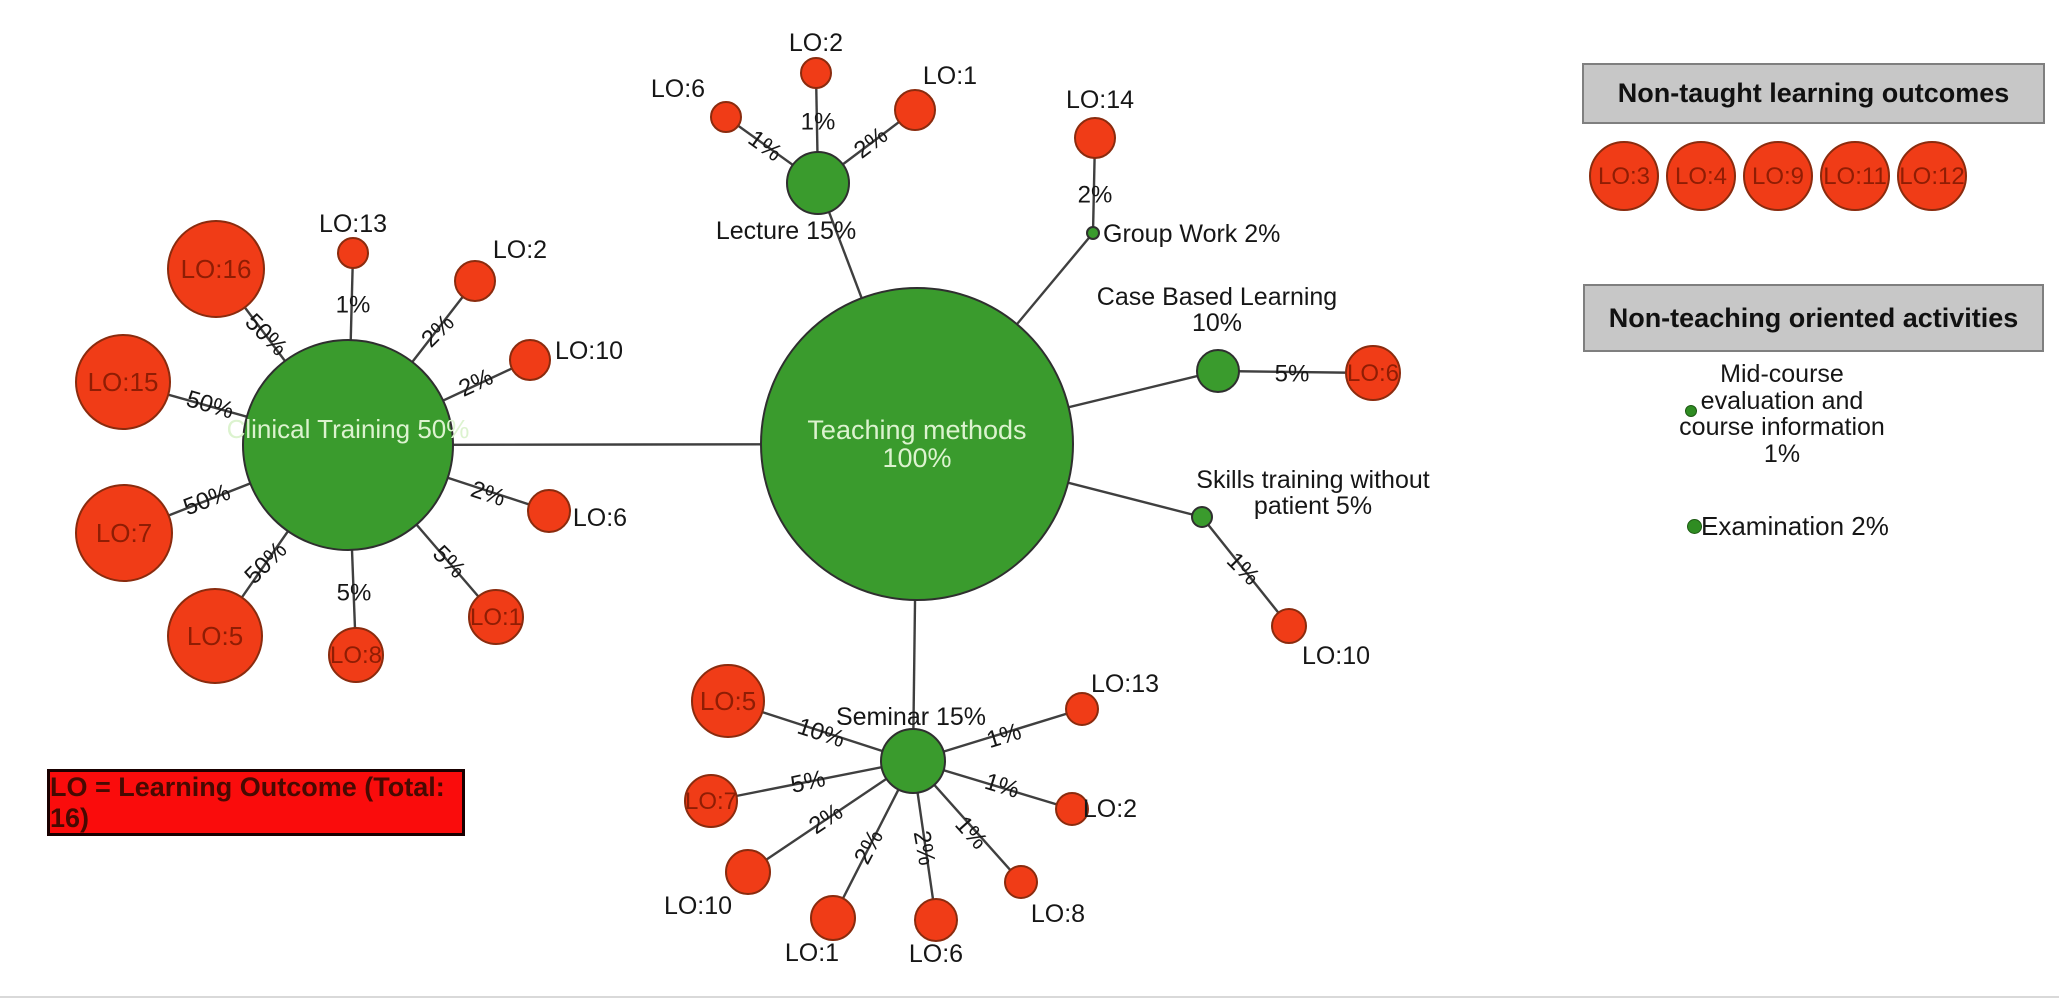 This screenshot has width=2059, height=1001. Describe the element at coordinates (812, 953) in the screenshot. I see `node-label-se_lo1: LO:1` at that location.